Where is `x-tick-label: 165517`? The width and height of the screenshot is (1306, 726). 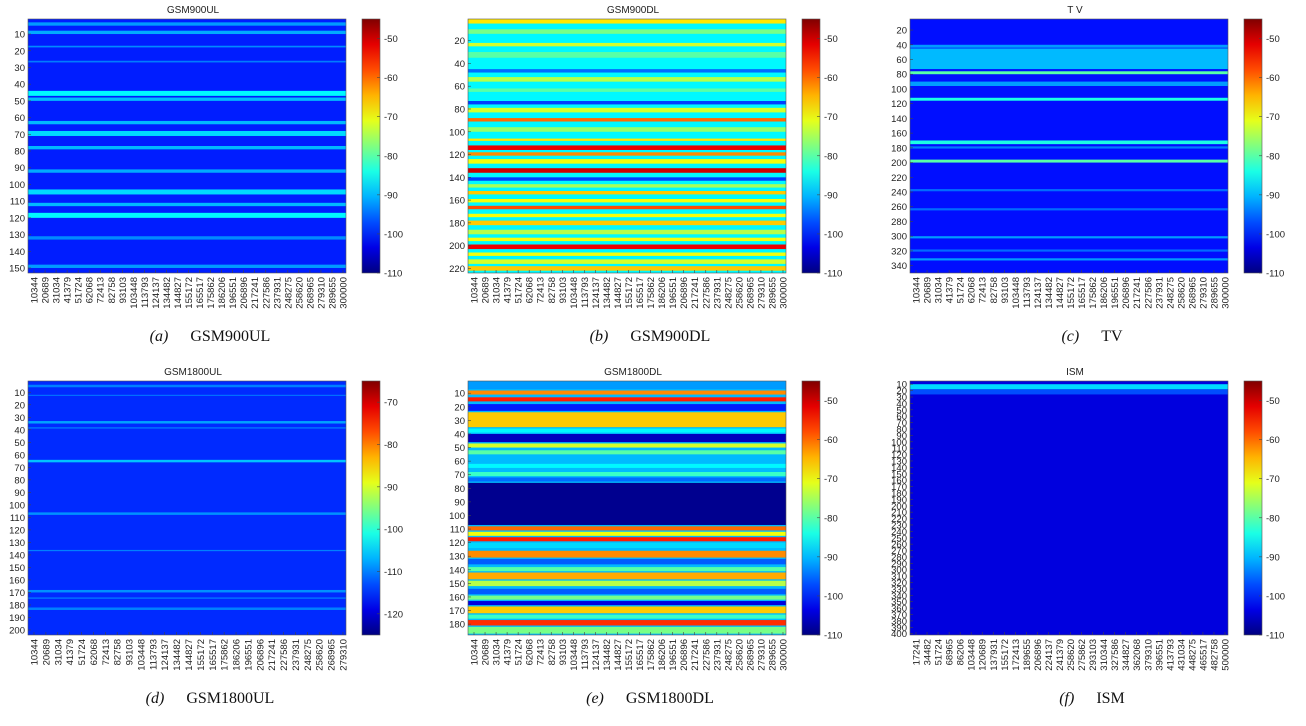
x-tick-label: 165517 is located at coordinates (200, 293).